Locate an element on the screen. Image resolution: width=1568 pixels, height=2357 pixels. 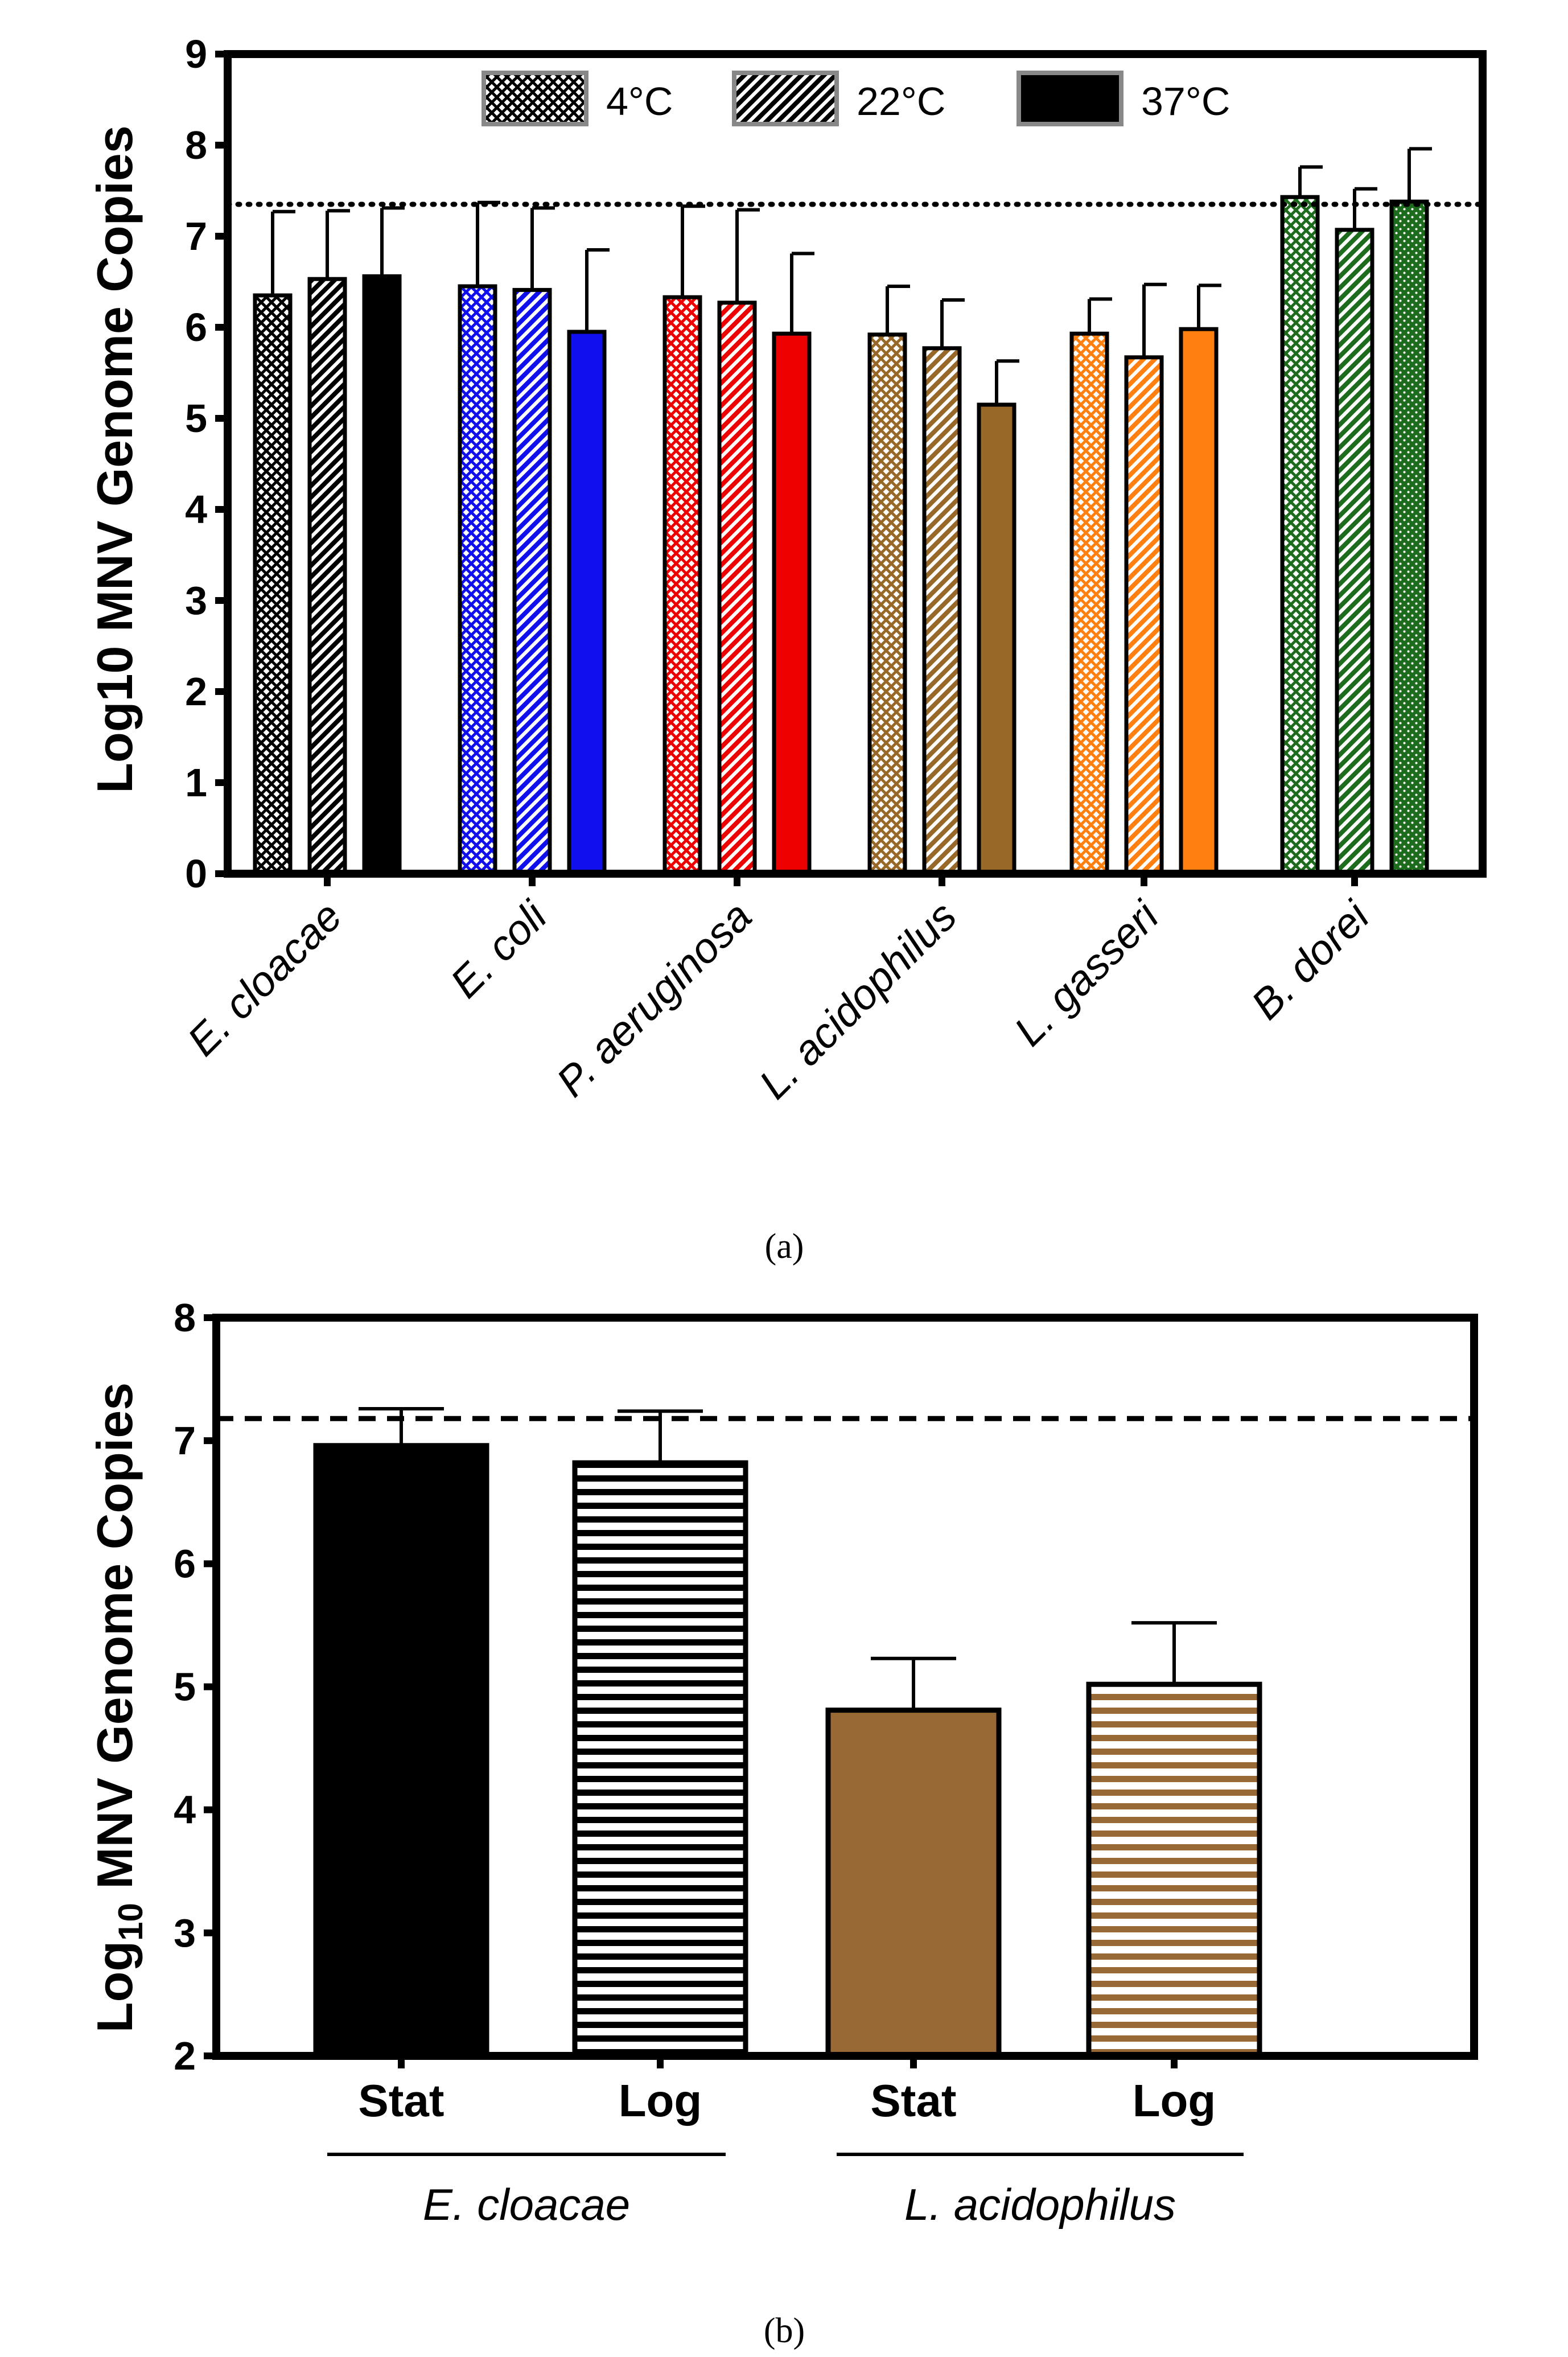
bar-l-acidophilus-37-c is located at coordinates (997, 639).